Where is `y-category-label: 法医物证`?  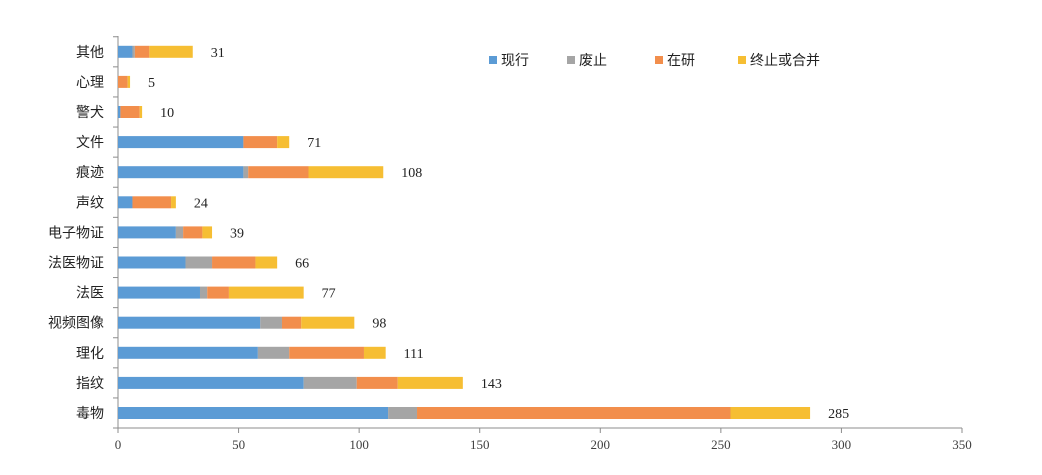 y-category-label: 法医物证 is located at coordinates (76, 264).